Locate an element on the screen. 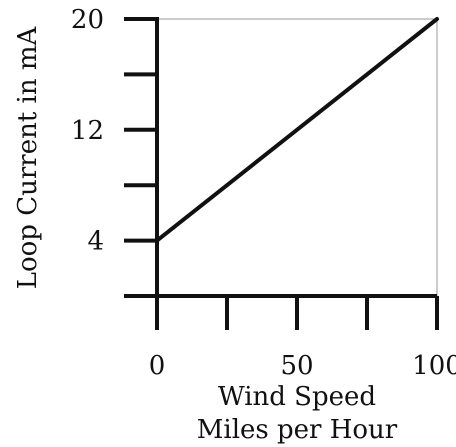 The width and height of the screenshot is (456, 447). x-tick-label-2: 100 is located at coordinates (434, 366).